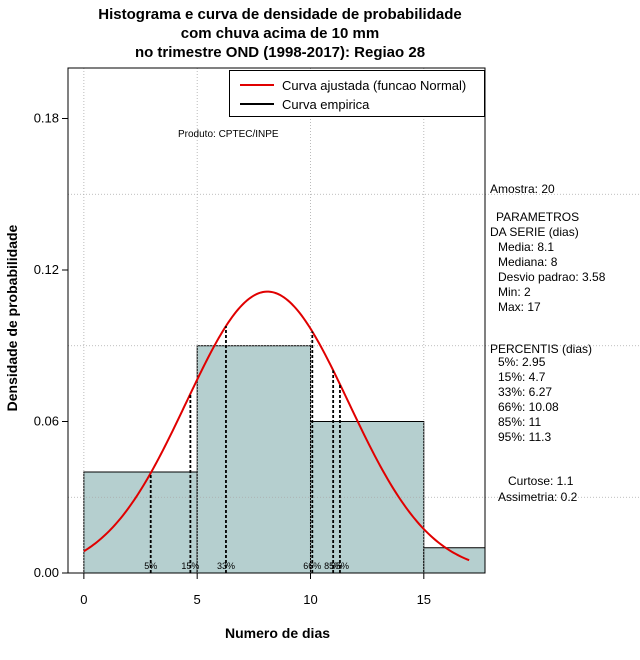  What do you see at coordinates (277, 633) in the screenshot?
I see `x-axis-label: Numero de dias` at bounding box center [277, 633].